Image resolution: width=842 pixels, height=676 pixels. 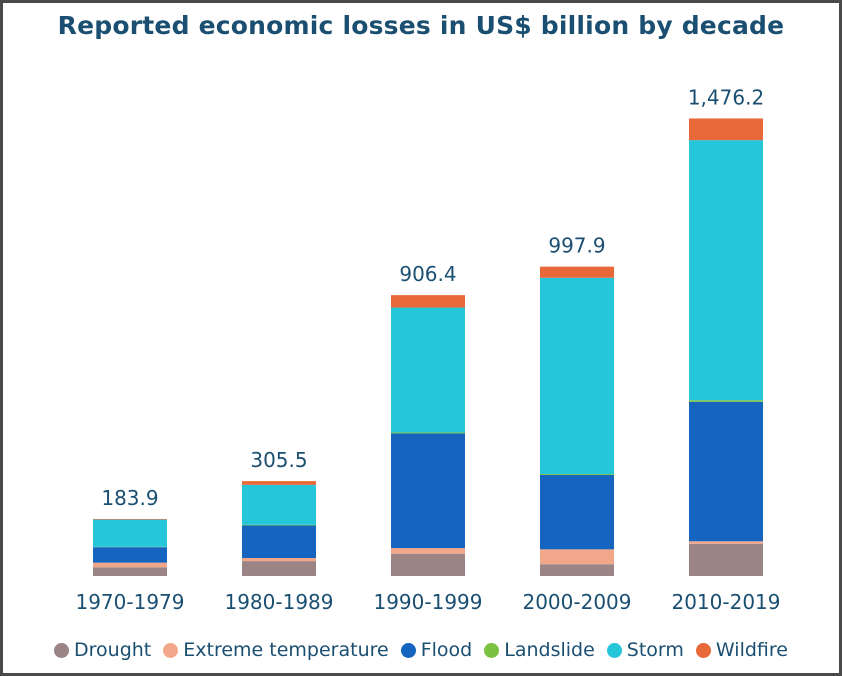 I want to click on bar-segment-wildfire-1980-1989, so click(x=279, y=483).